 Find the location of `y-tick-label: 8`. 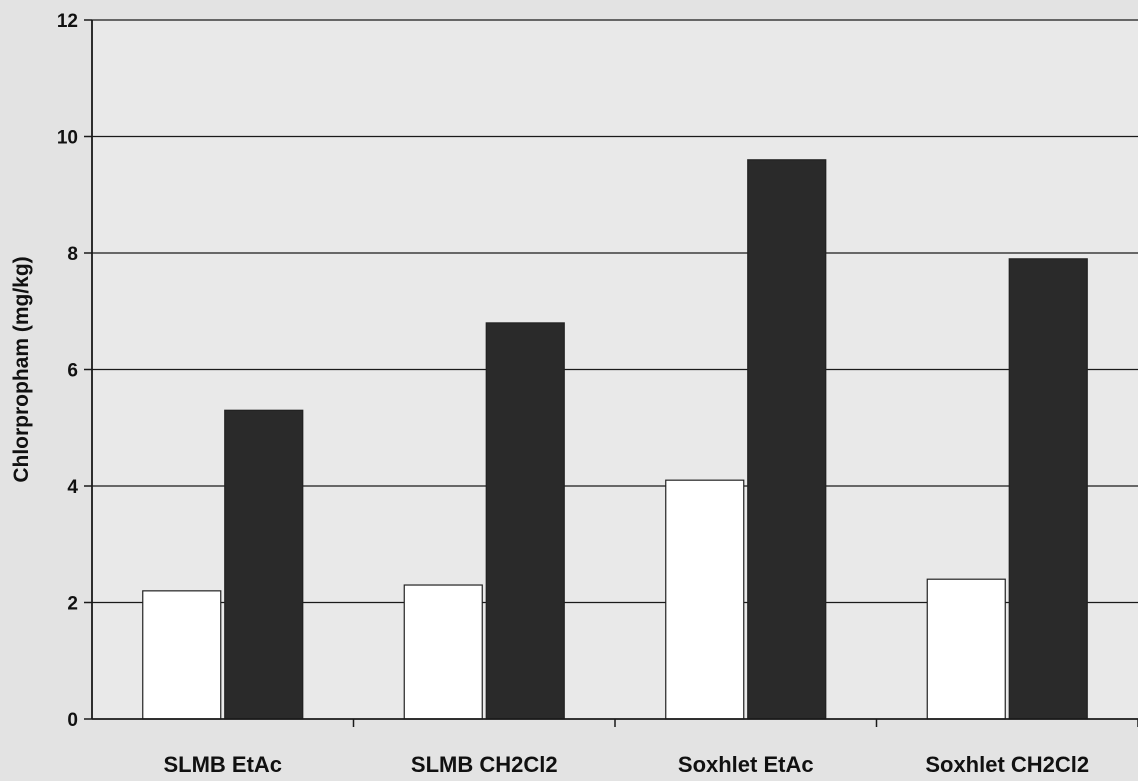

y-tick-label: 8 is located at coordinates (72, 254).